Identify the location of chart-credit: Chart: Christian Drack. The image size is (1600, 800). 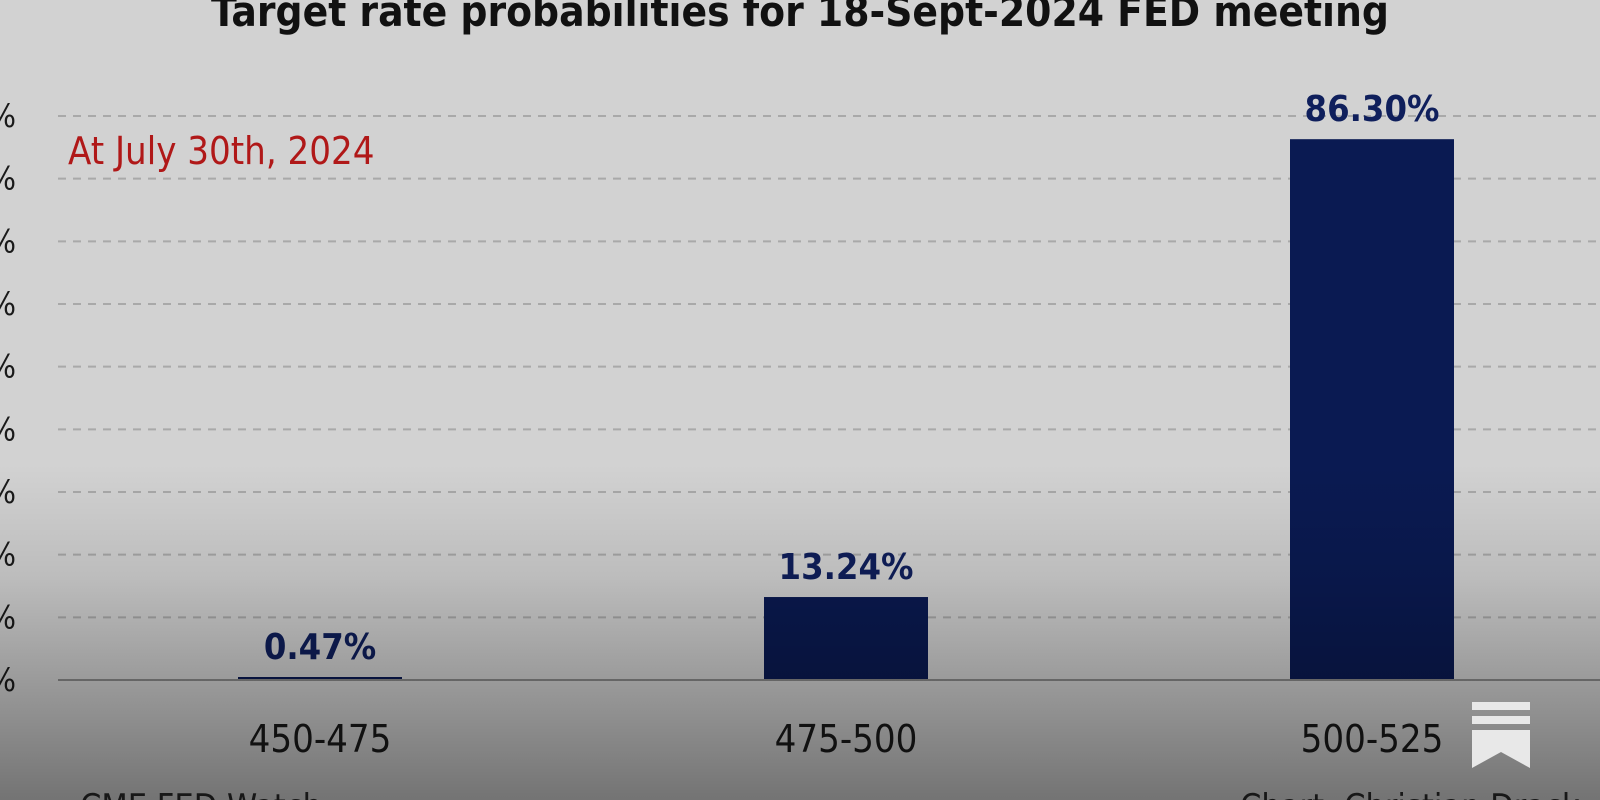
(1410, 793).